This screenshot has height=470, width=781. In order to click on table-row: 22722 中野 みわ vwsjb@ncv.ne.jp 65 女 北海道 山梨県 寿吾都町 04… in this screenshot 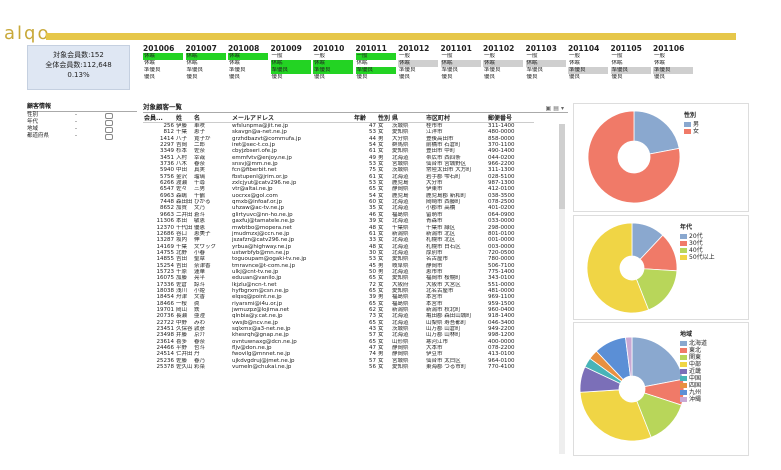, I will do `click(338, 323)`.